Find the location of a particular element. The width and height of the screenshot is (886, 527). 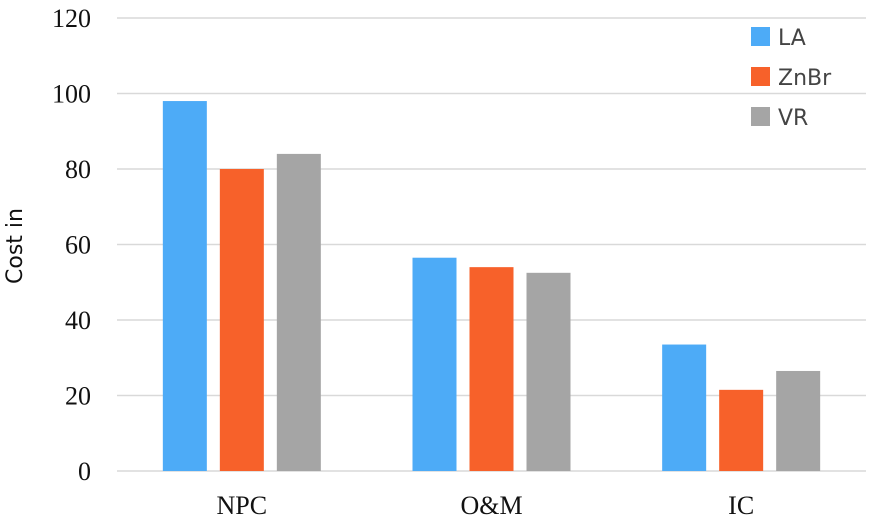

y-axis-title: Cost in is located at coordinates (15, 246).